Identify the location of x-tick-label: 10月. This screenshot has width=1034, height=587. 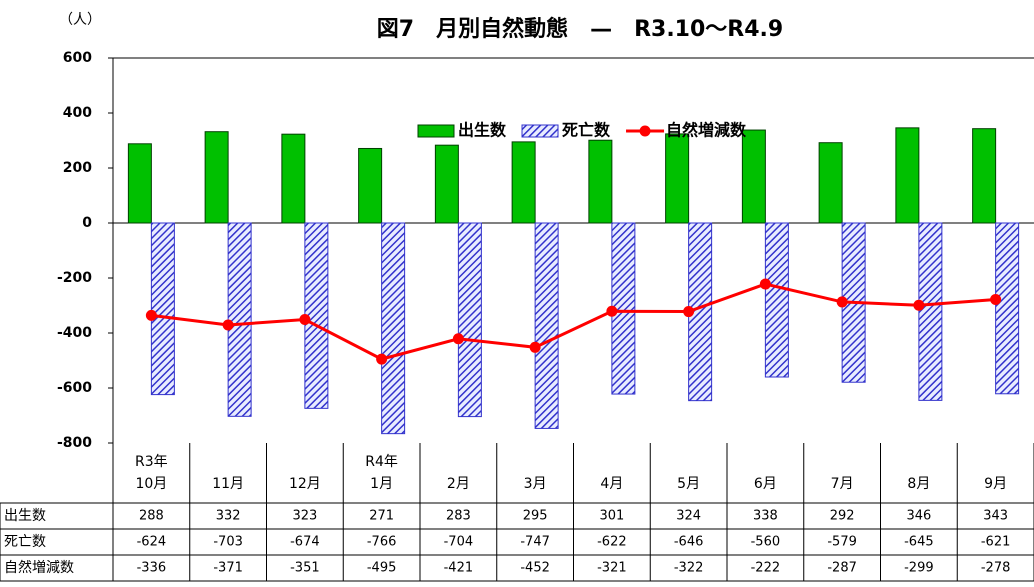
(151, 484).